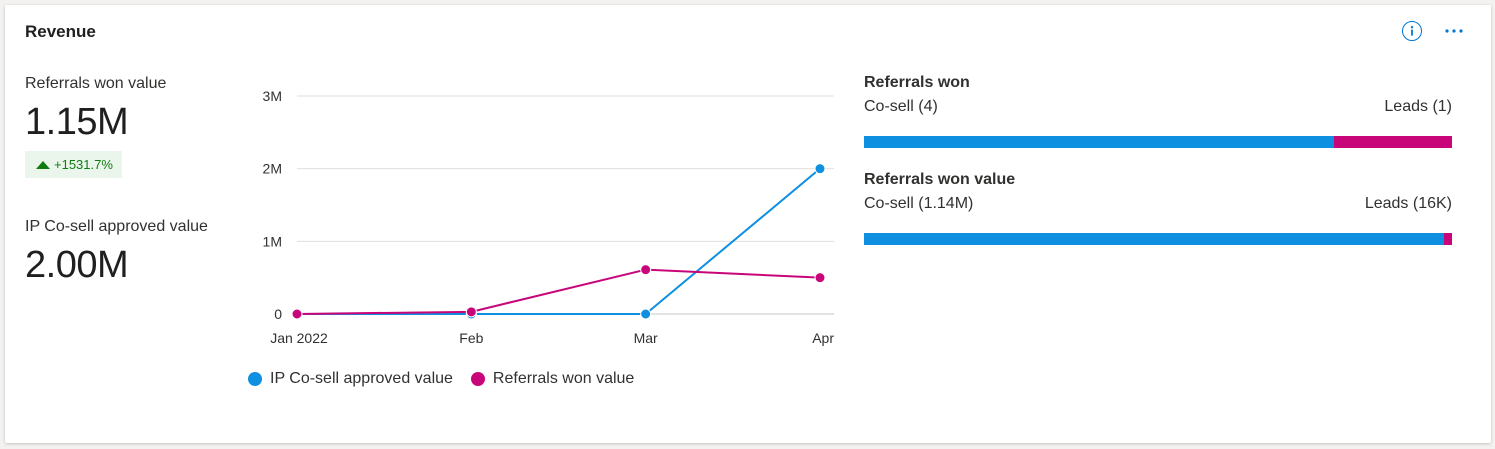 The height and width of the screenshot is (449, 1495). I want to click on kpi-ip-cosell-label: IP Co-sell approved value, so click(116, 226).